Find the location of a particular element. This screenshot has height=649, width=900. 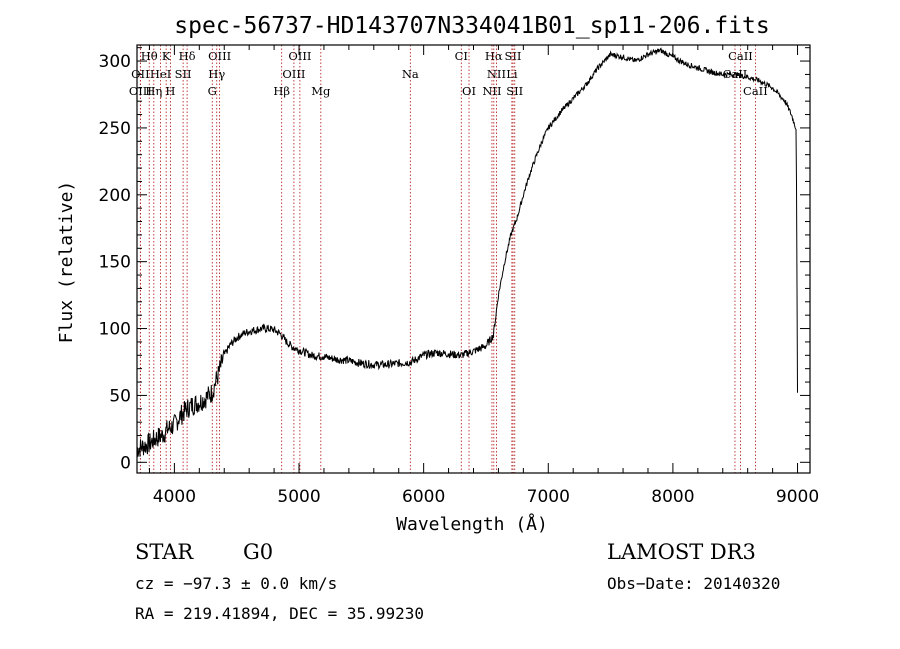

line-label: Hη is located at coordinates (153, 91).